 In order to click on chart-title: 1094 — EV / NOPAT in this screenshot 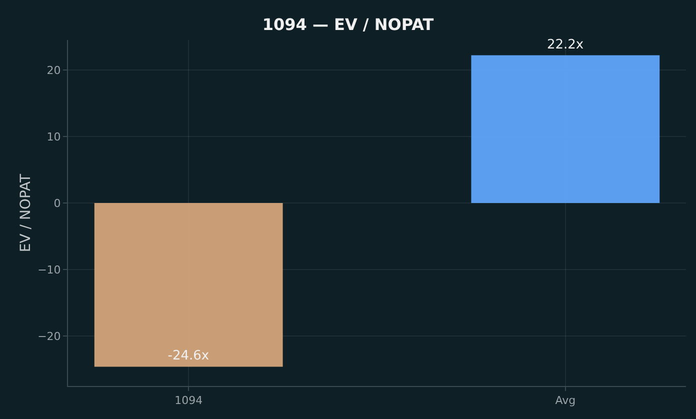, I will do `click(348, 24)`.